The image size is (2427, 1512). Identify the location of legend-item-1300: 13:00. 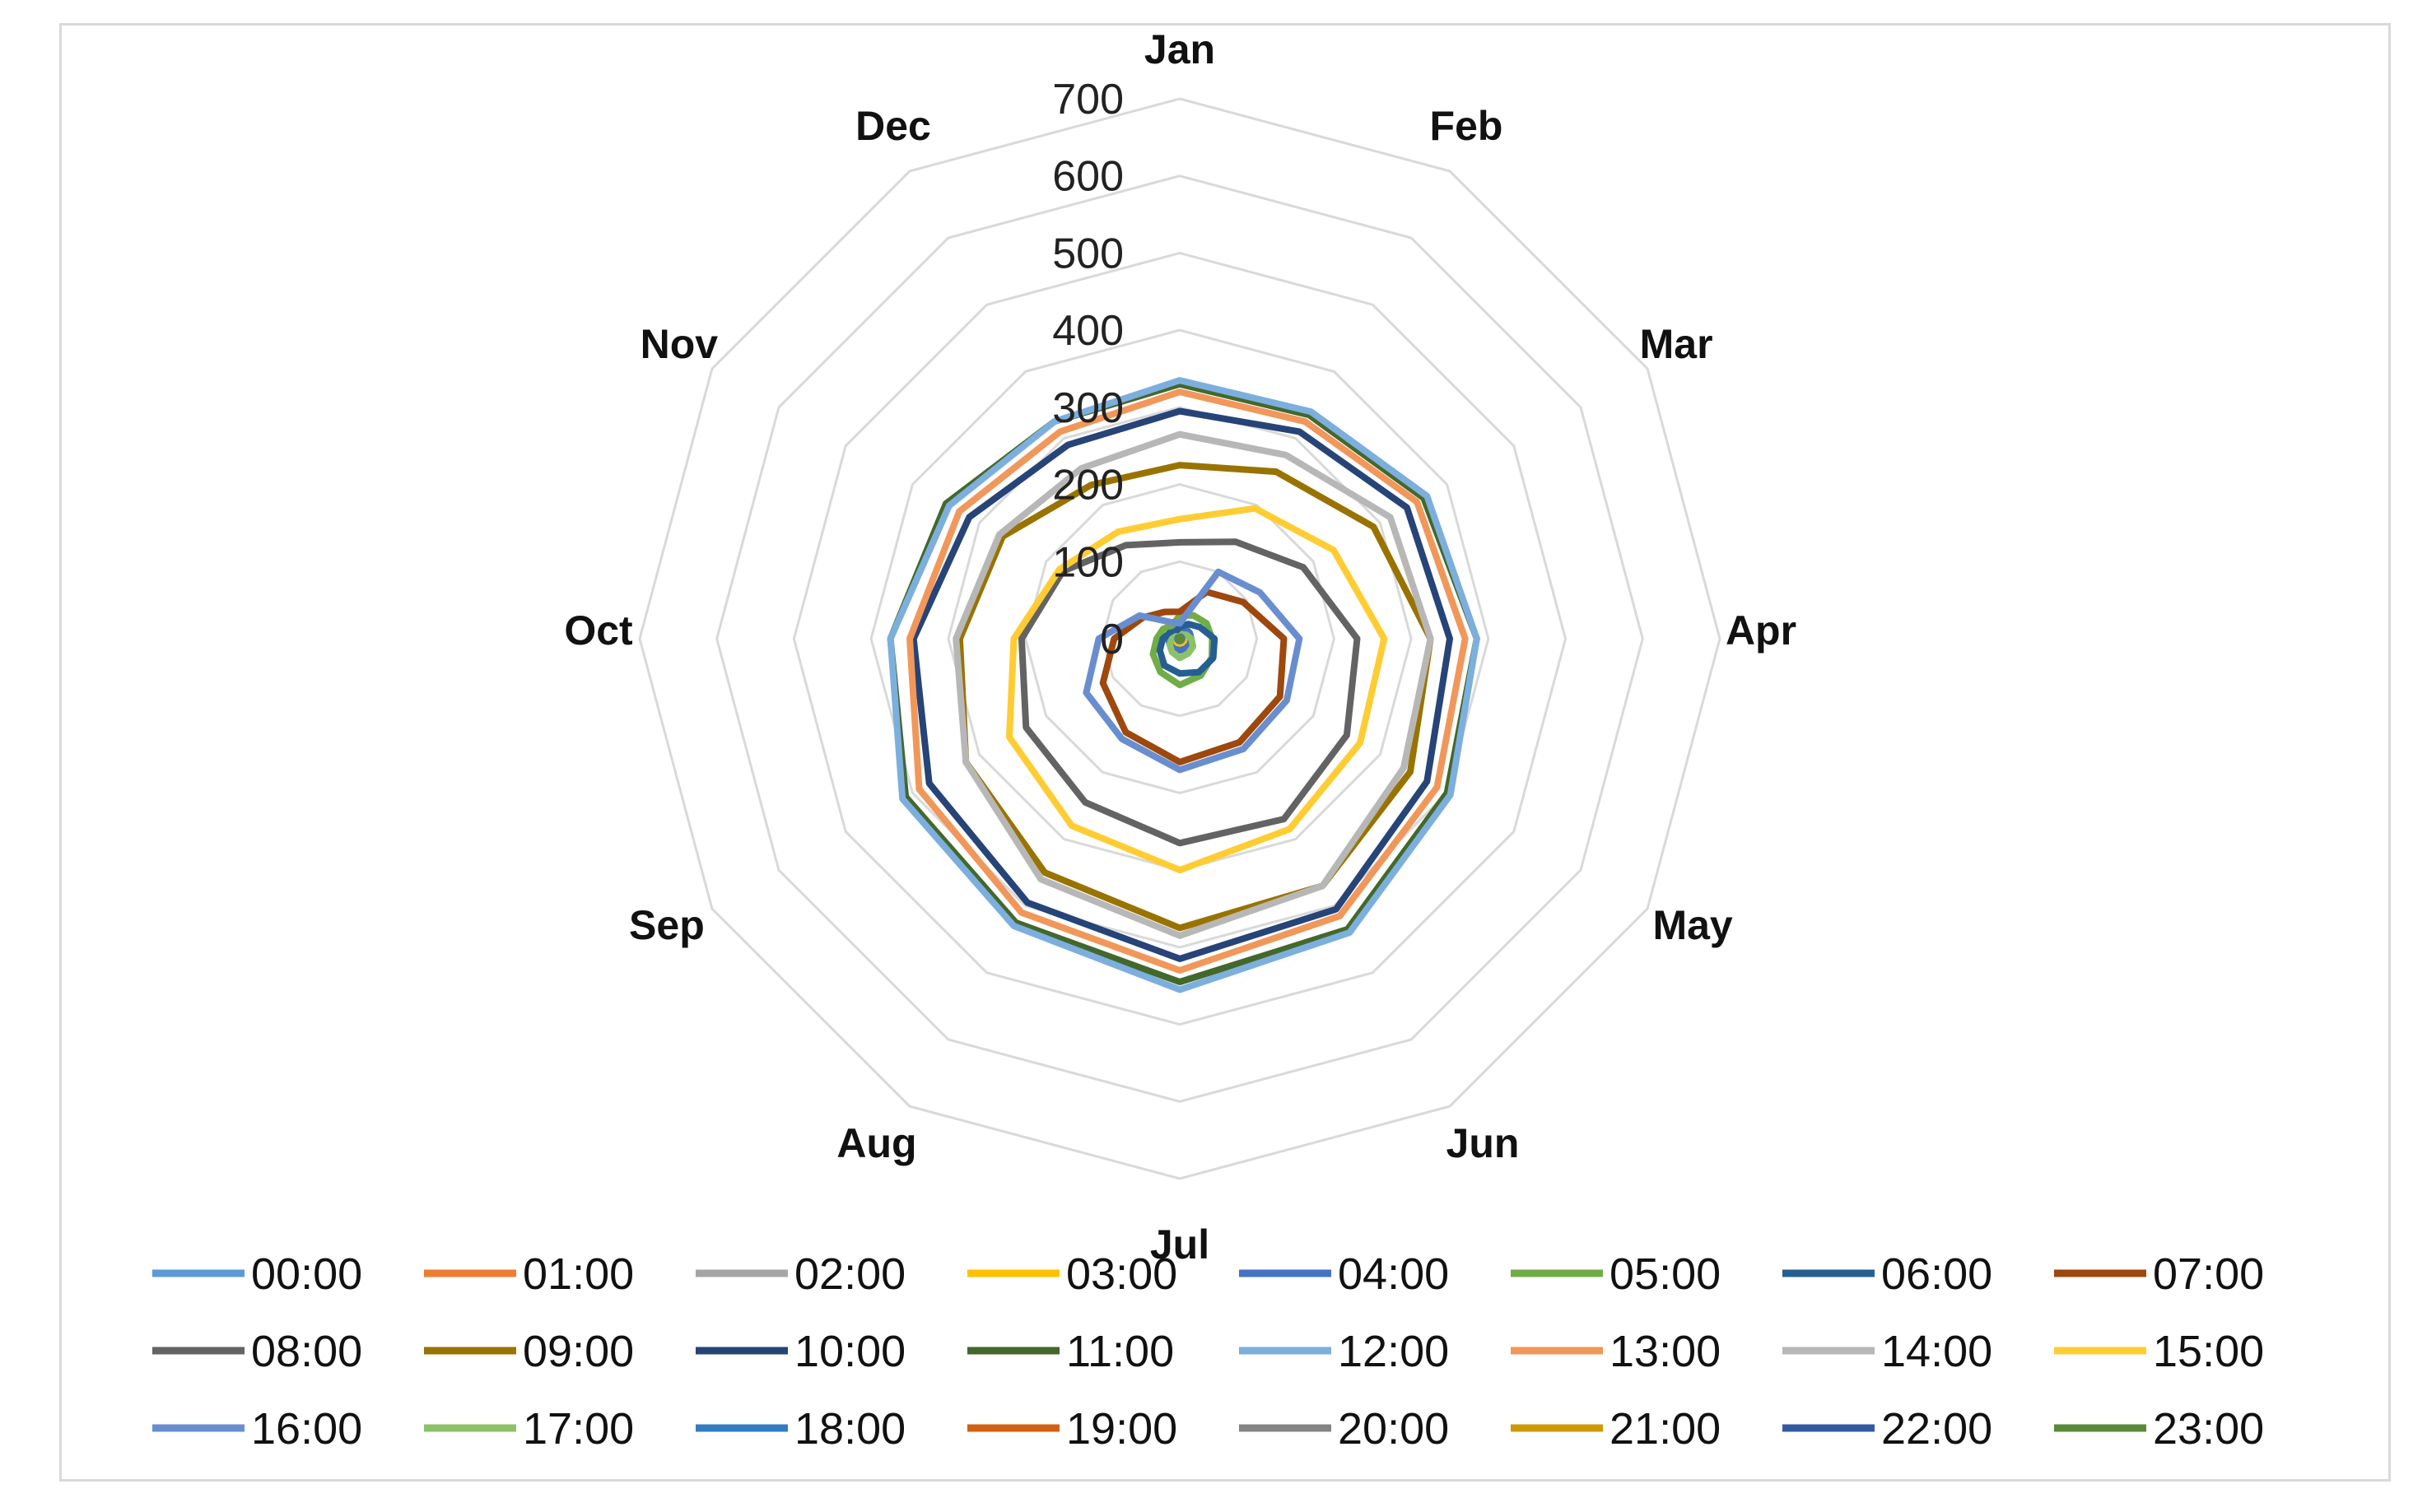
(1616, 1351).